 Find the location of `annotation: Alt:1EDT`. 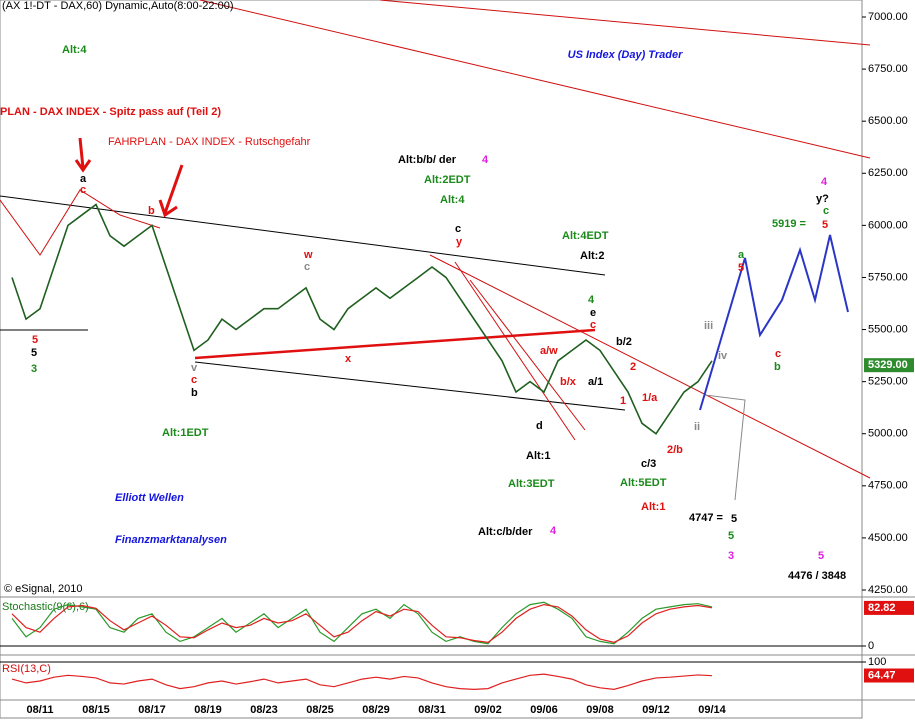

annotation: Alt:1EDT is located at coordinates (185, 433).